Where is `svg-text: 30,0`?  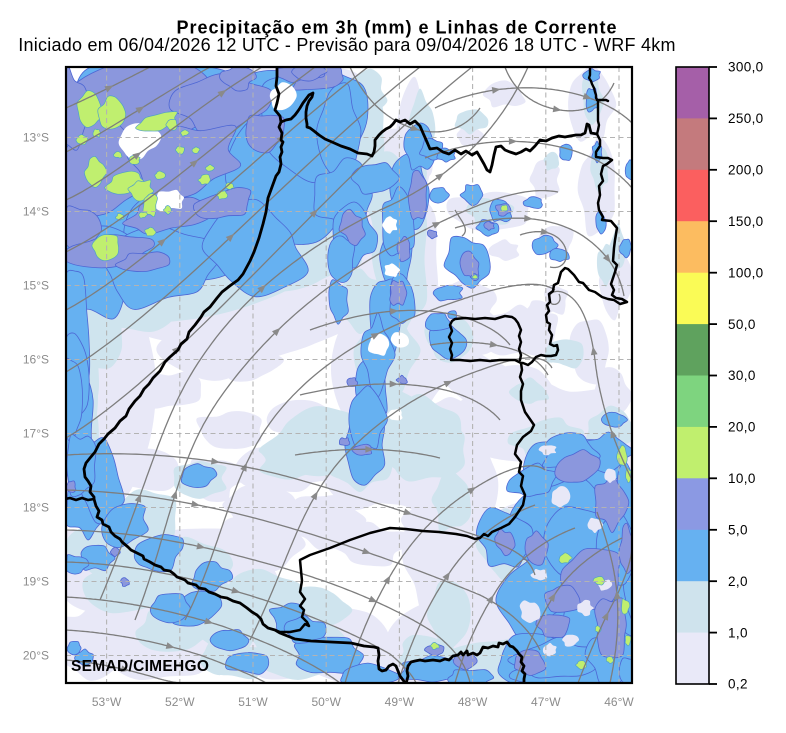 svg-text: 30,0 is located at coordinates (742, 375).